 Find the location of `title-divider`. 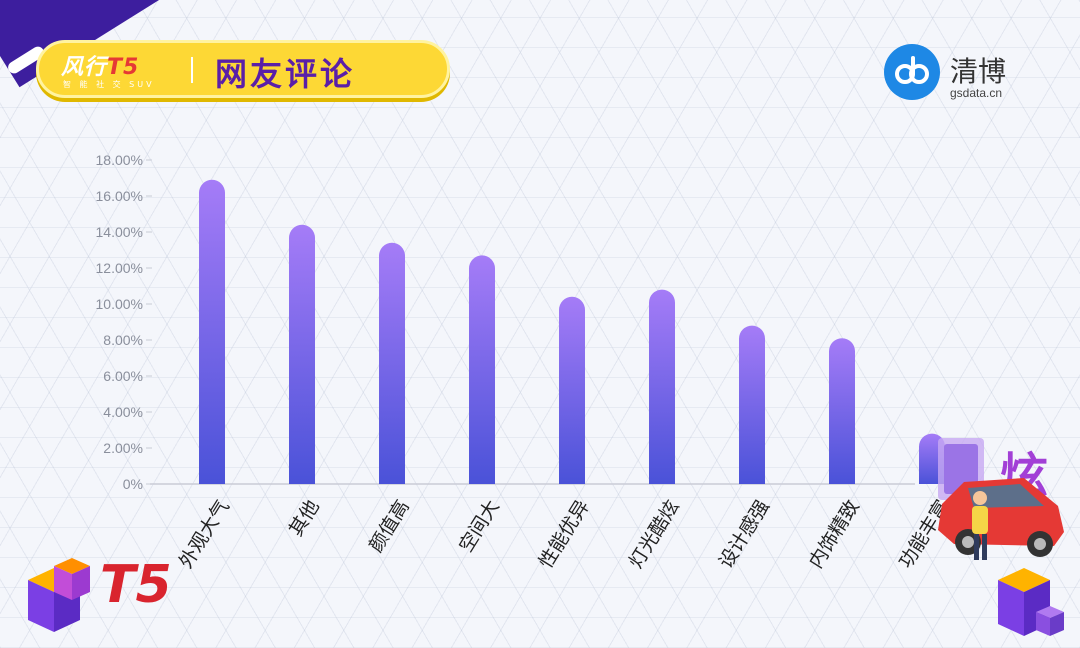

title-divider is located at coordinates (192, 70).